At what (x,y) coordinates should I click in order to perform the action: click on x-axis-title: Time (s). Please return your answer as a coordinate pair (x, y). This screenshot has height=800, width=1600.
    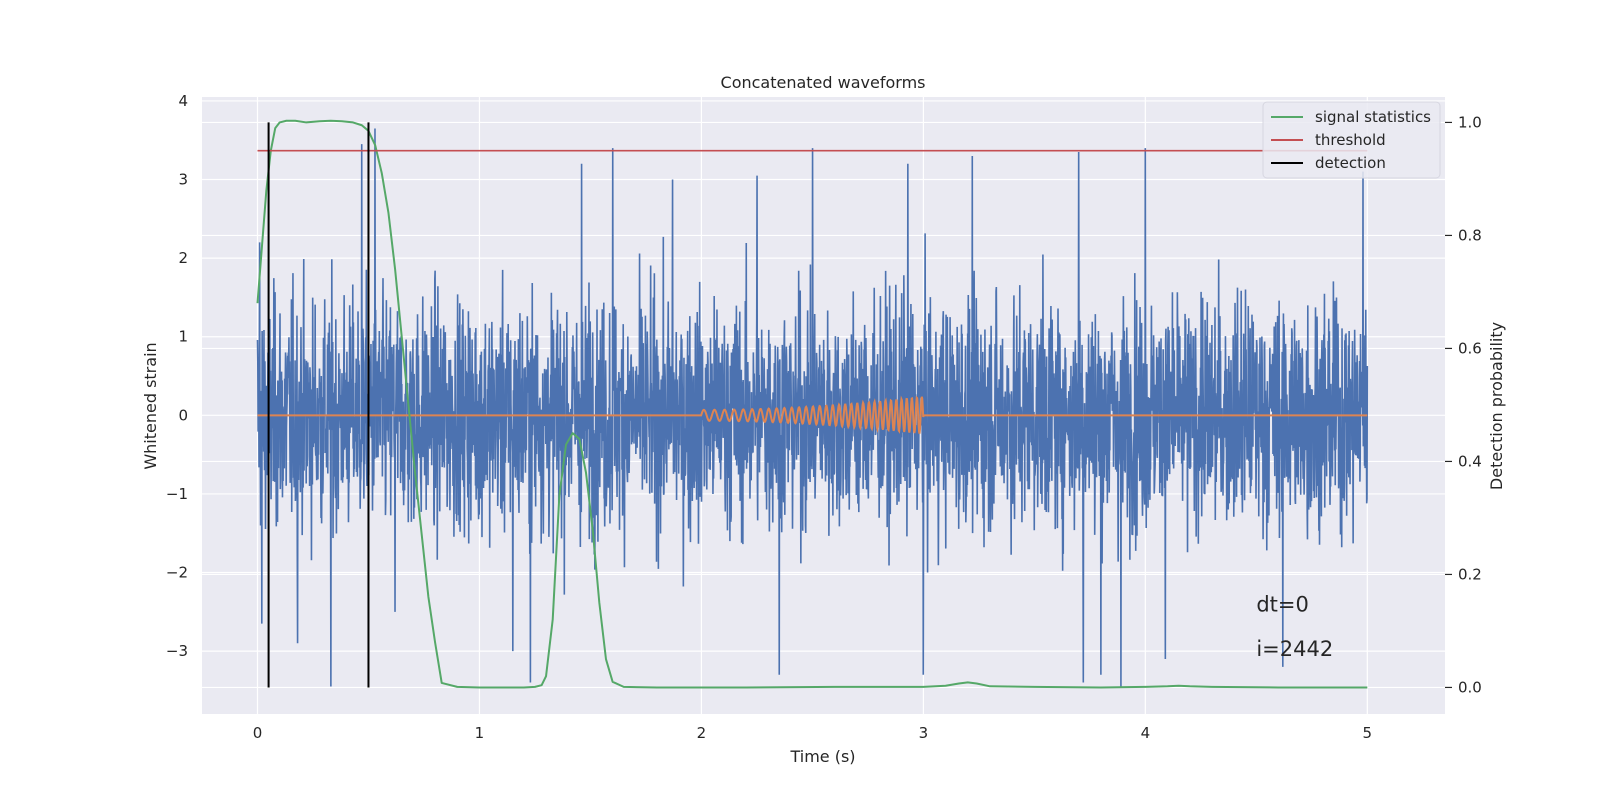
    Looking at the image, I should click on (822, 756).